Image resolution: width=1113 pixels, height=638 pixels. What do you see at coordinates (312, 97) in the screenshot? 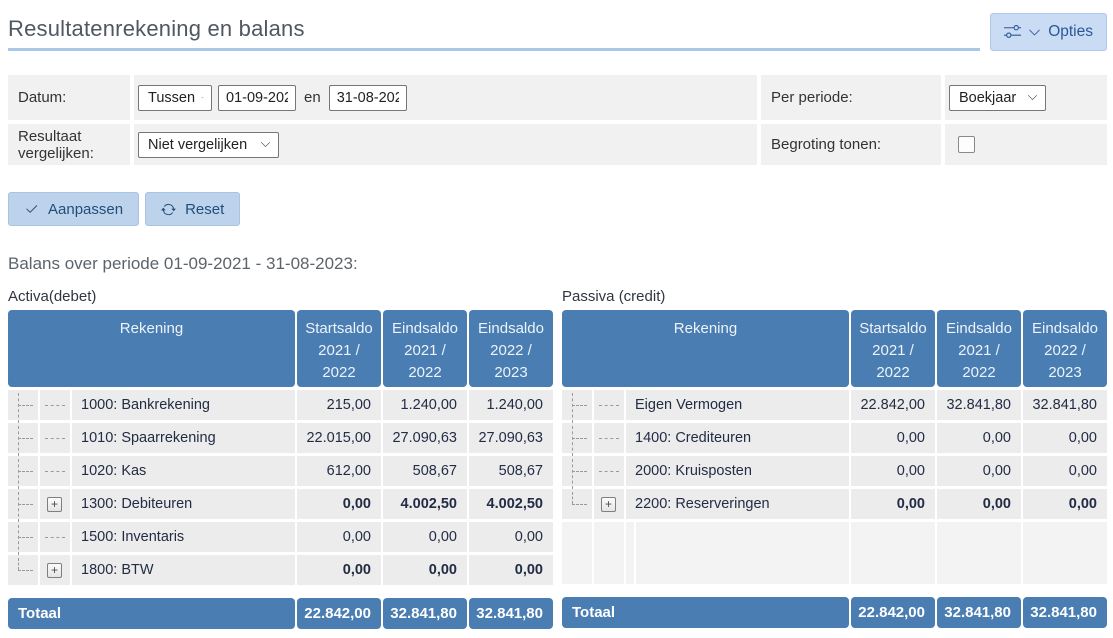
I see `date-conjunction: en` at bounding box center [312, 97].